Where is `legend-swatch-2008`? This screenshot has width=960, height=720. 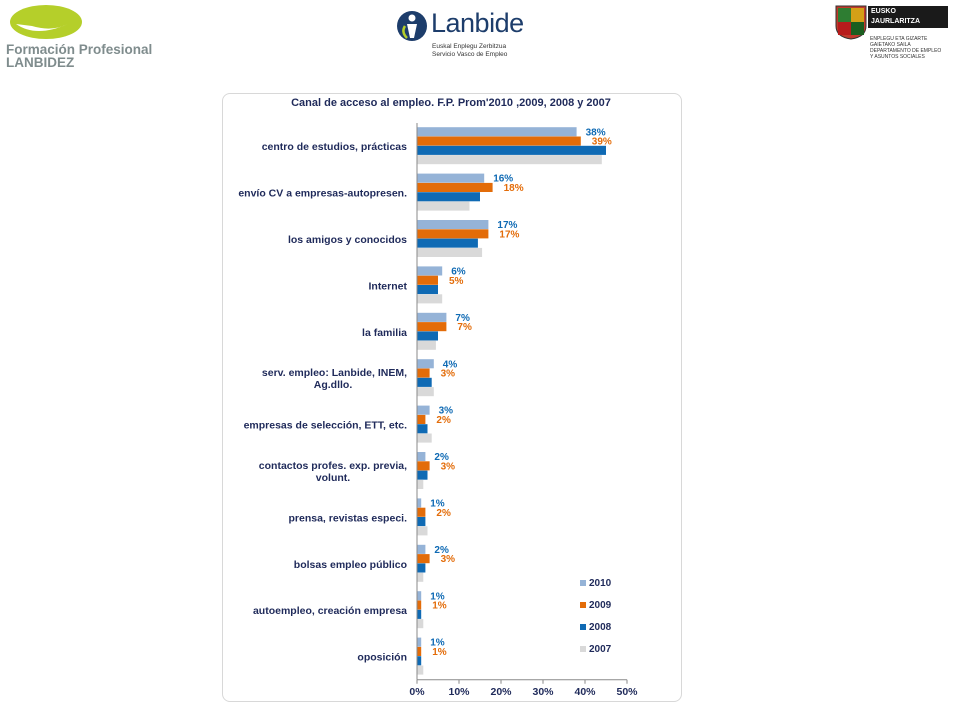
legend-swatch-2008 is located at coordinates (583, 627).